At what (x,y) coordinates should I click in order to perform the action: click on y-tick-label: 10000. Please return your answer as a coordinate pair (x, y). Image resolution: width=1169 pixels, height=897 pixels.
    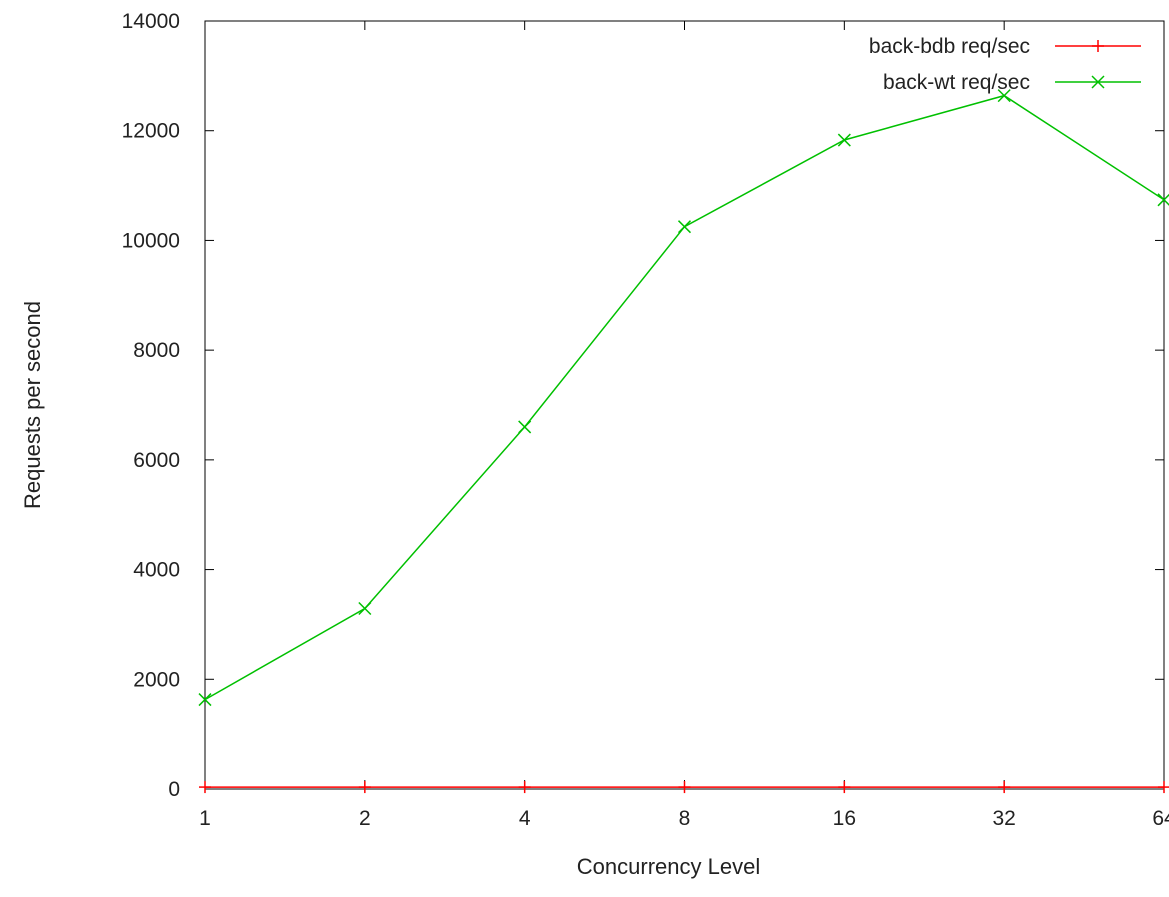
    Looking at the image, I should click on (151, 240).